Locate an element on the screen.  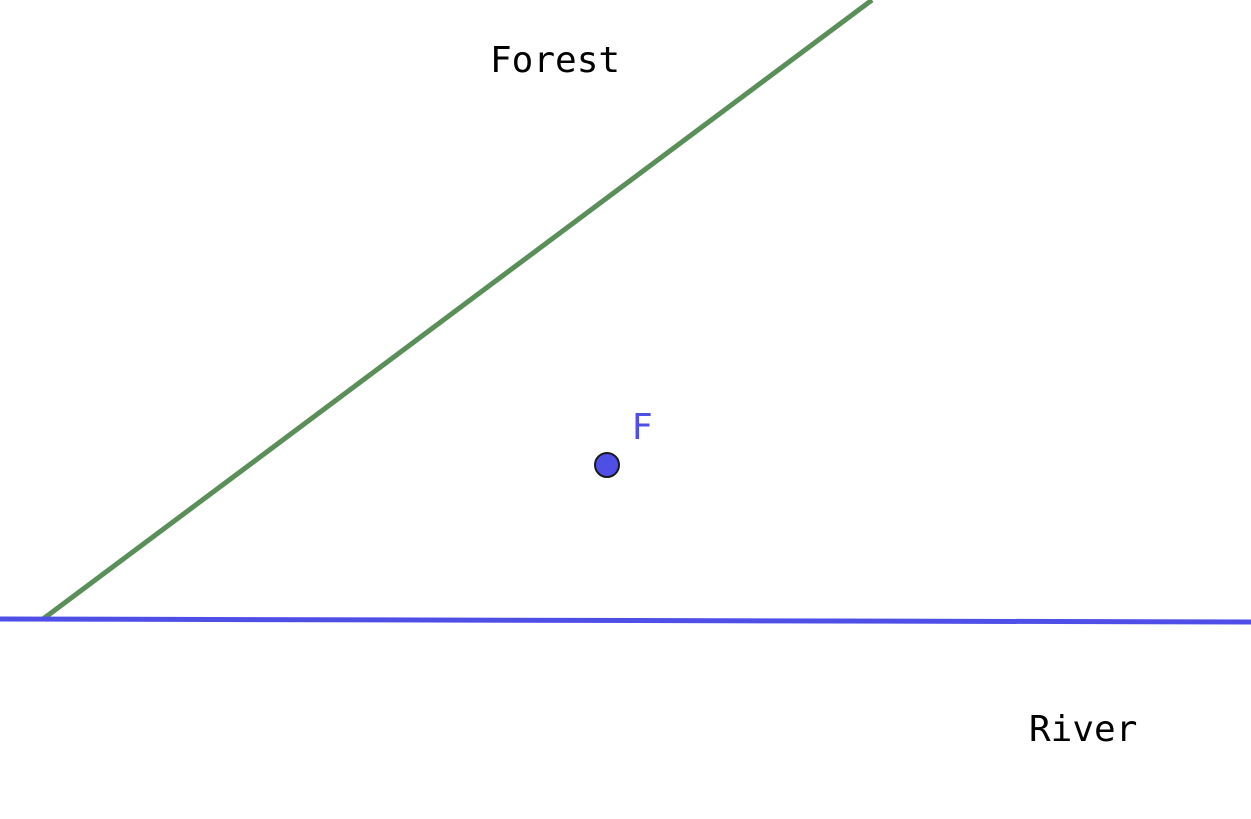
point-f is located at coordinates (607, 465).